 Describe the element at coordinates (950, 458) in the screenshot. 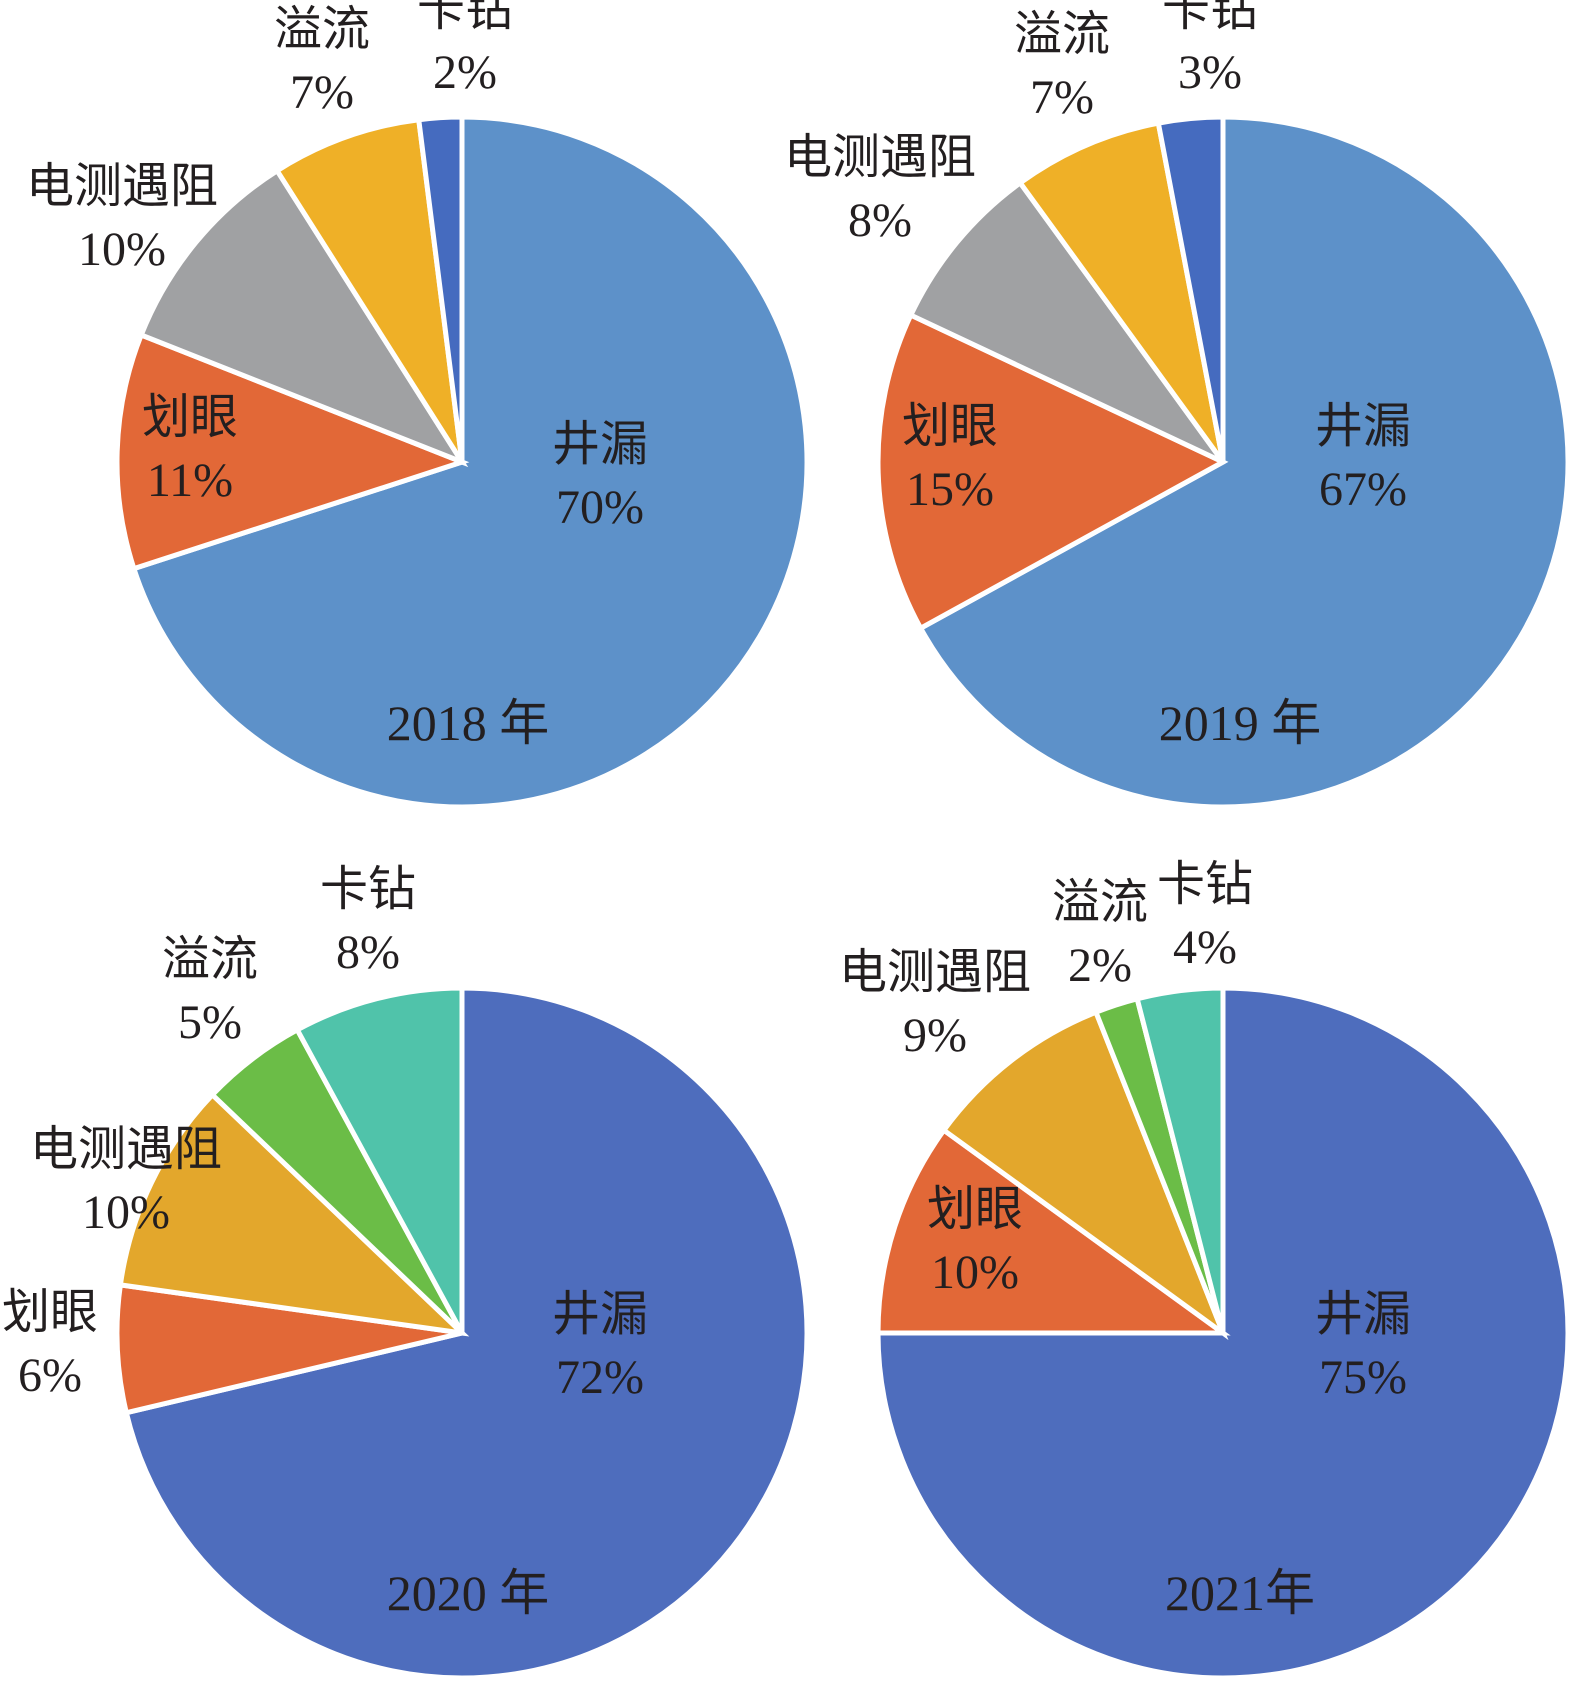

I see `slice-label-reaming: 划眼 15%` at that location.